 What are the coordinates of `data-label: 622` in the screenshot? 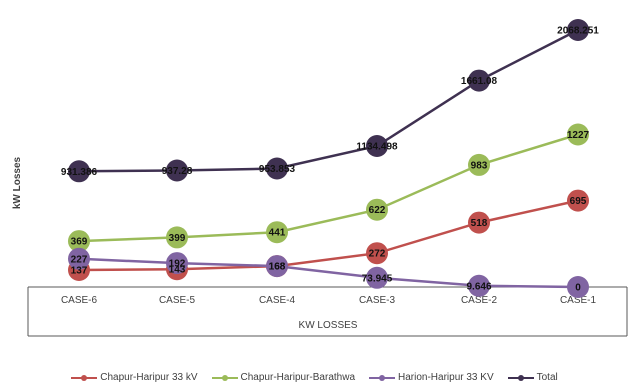 It's located at (377, 210).